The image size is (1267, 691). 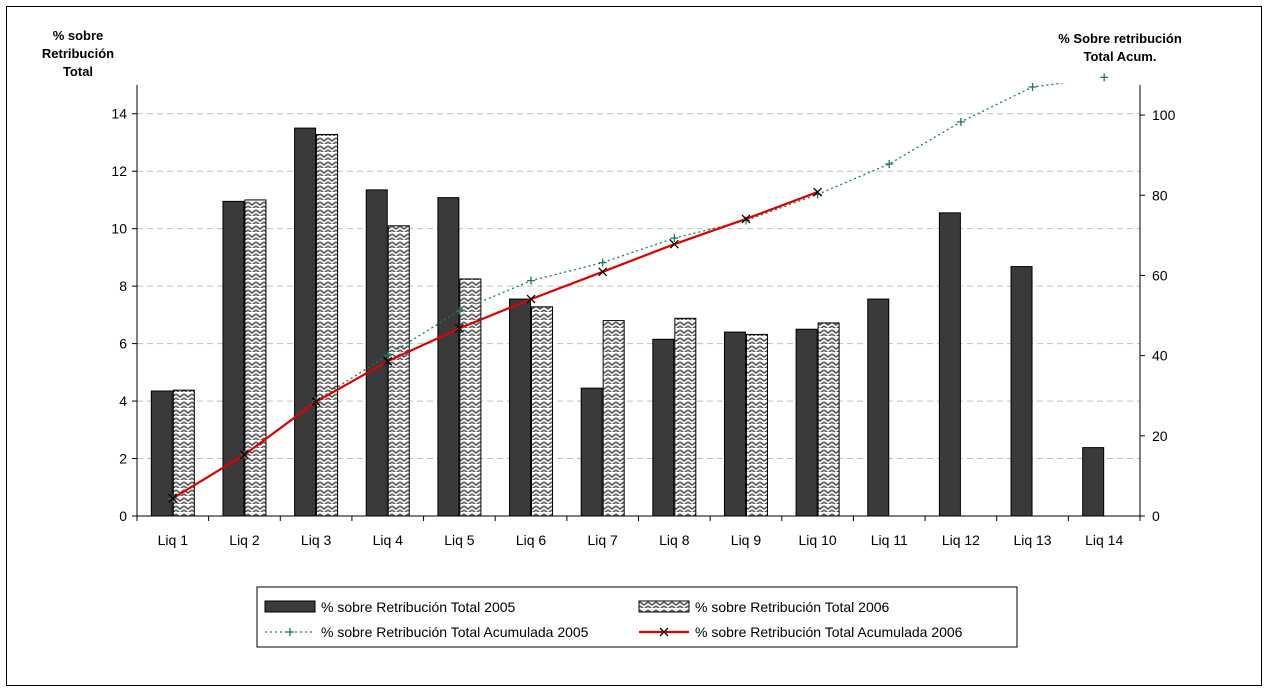 What do you see at coordinates (123, 516) in the screenshot?
I see `y-left-tick-label: 0` at bounding box center [123, 516].